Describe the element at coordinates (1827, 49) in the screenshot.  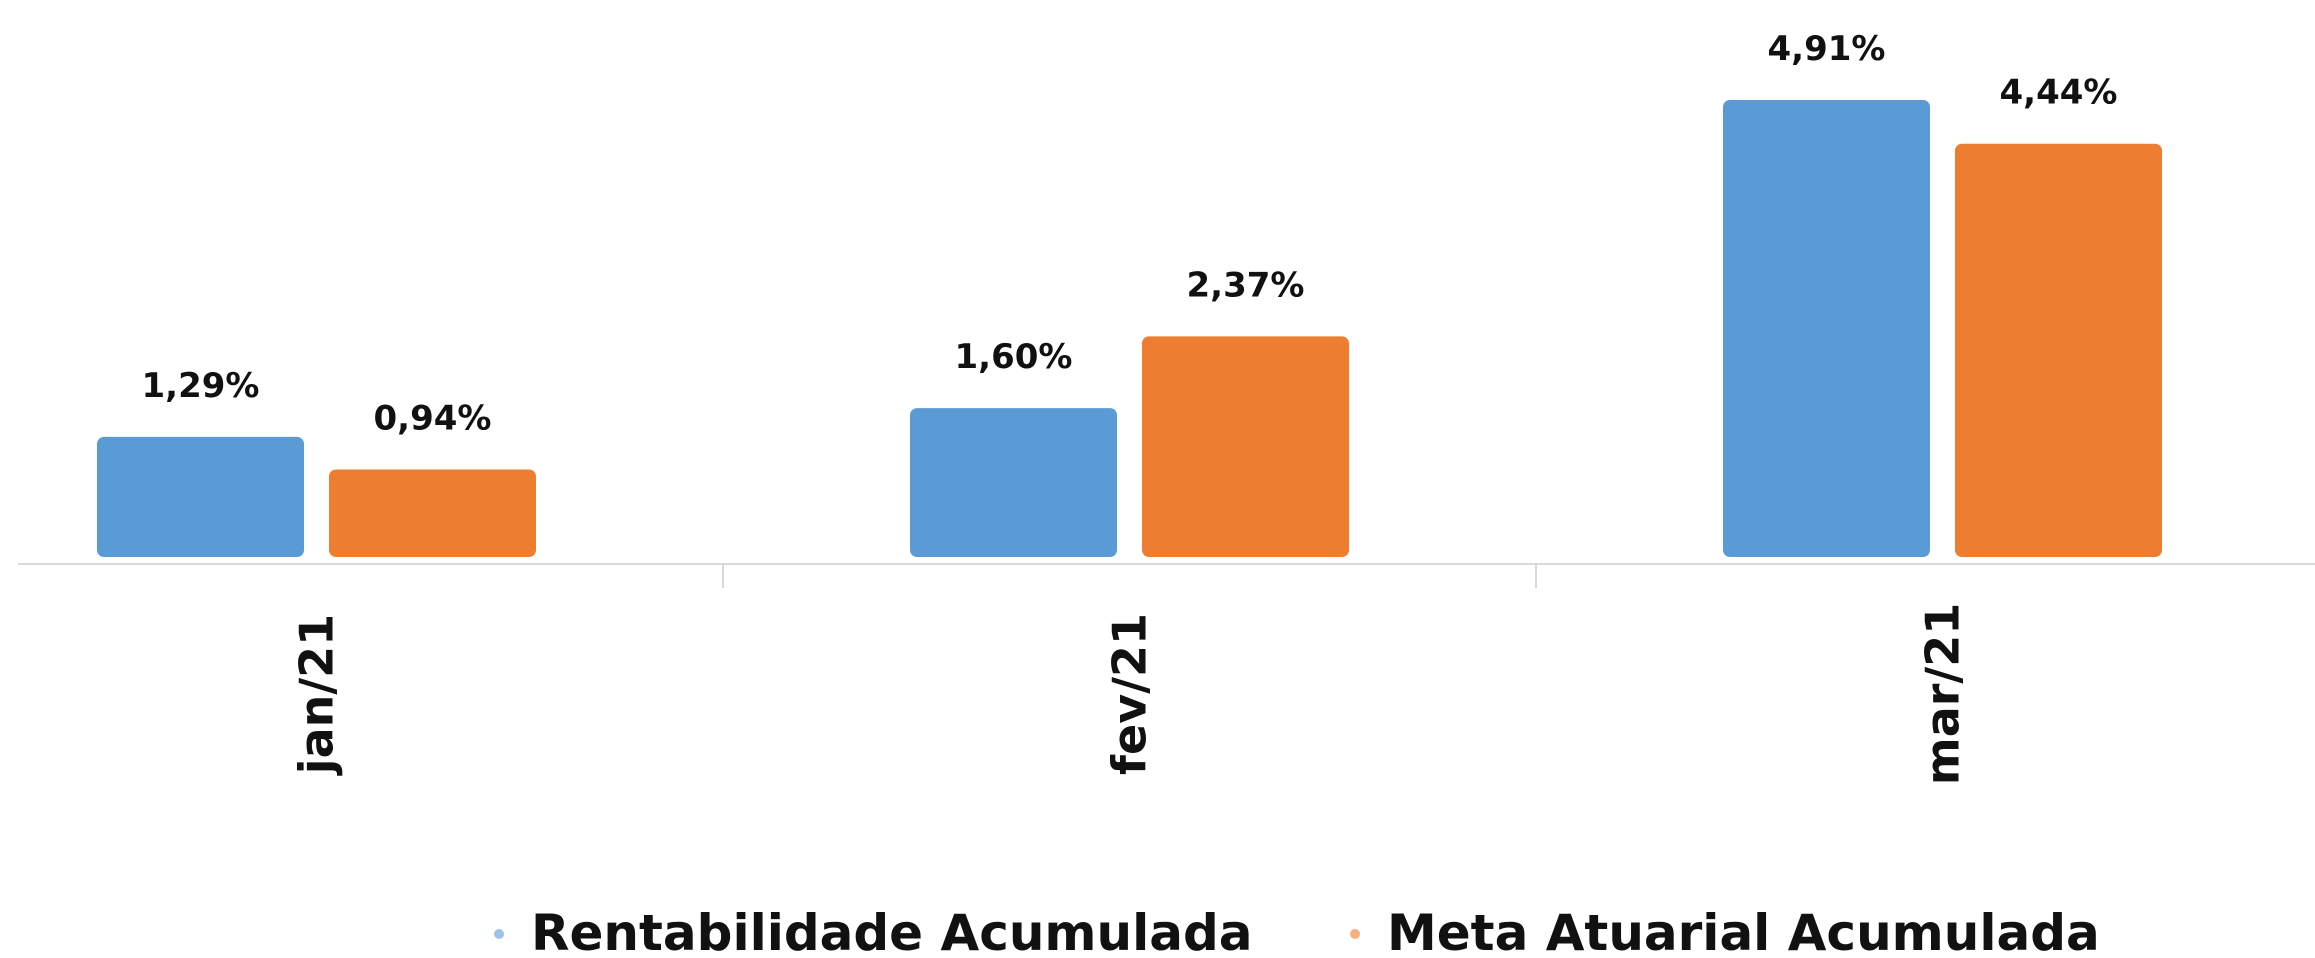
I see `data-label: 4,91%` at that location.